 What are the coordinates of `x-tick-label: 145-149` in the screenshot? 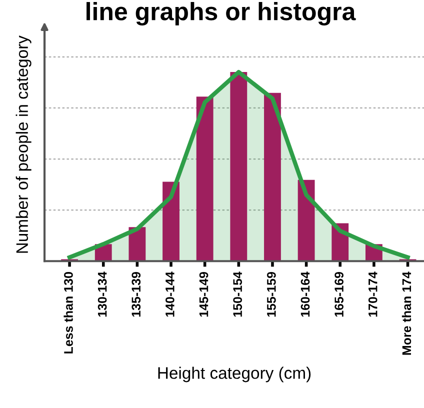 It's located at (203, 294).